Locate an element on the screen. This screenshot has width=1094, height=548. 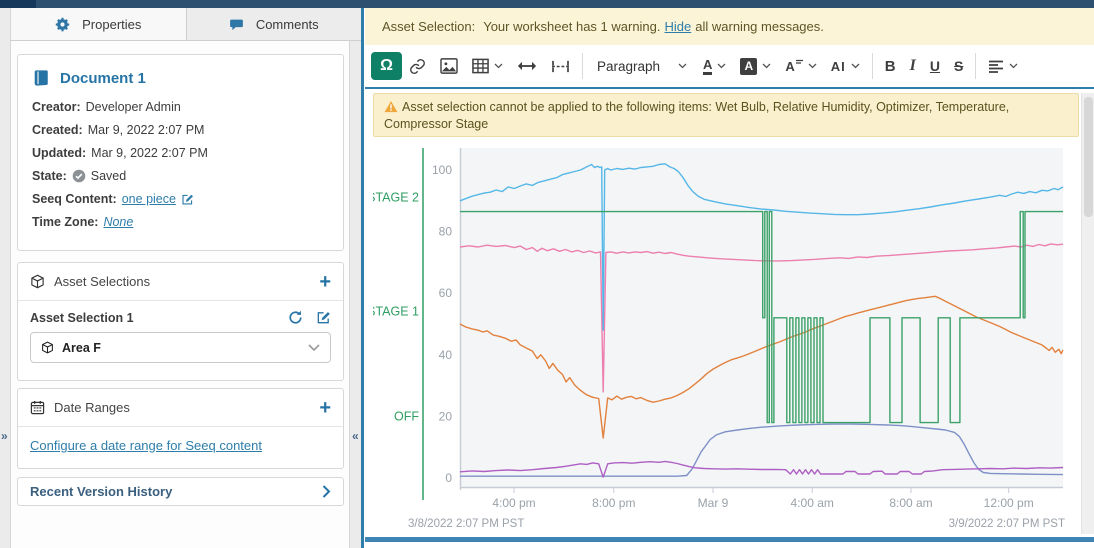
refresh-icon is located at coordinates (295, 317).